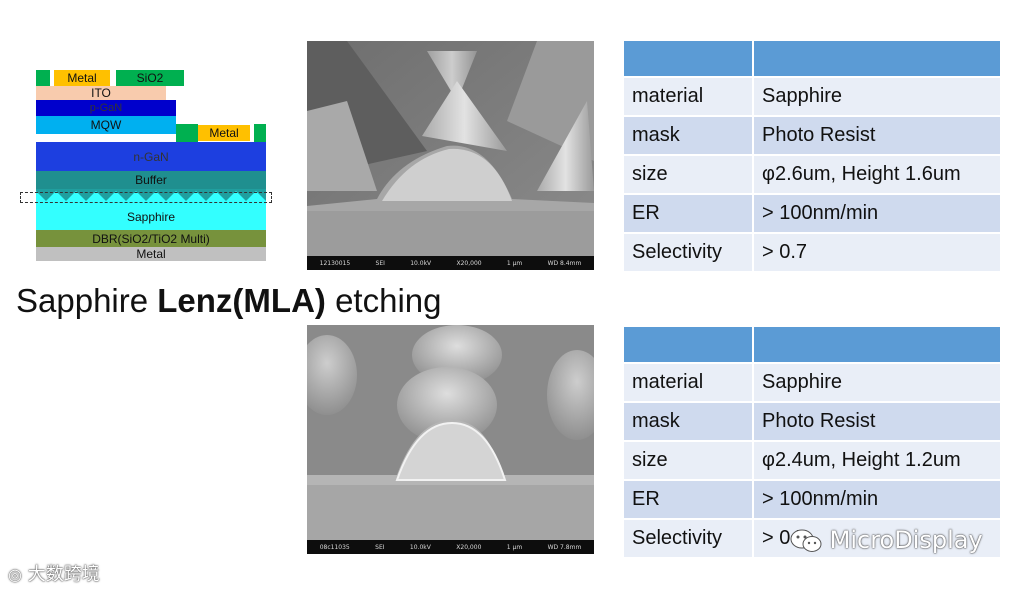 The height and width of the screenshot is (590, 1024). I want to click on sem-domes-picture, so click(450, 439).